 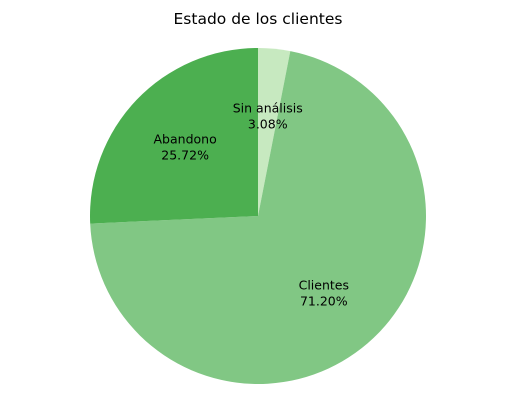 I want to click on pie-slice-abandono, so click(x=174, y=136).